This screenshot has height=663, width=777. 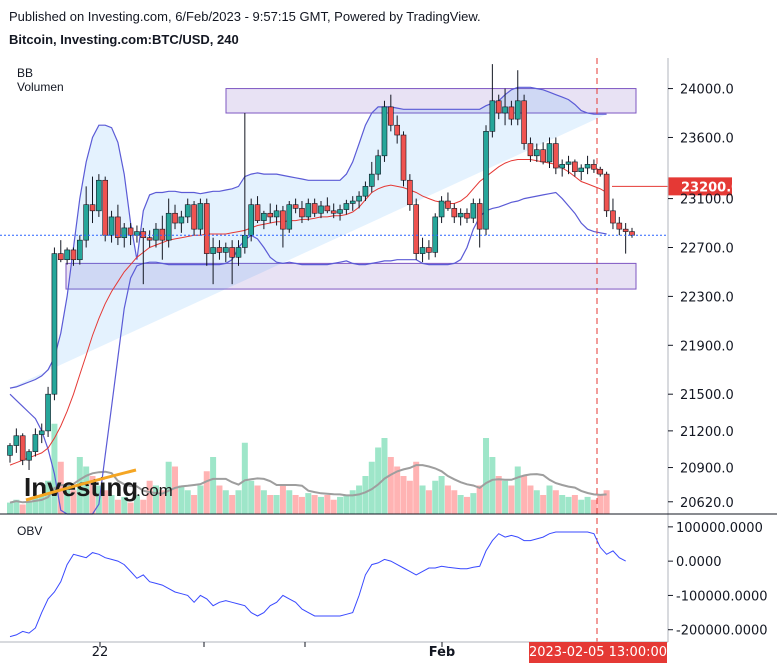 I want to click on price-tick-label: 24000.0, so click(x=707, y=90).